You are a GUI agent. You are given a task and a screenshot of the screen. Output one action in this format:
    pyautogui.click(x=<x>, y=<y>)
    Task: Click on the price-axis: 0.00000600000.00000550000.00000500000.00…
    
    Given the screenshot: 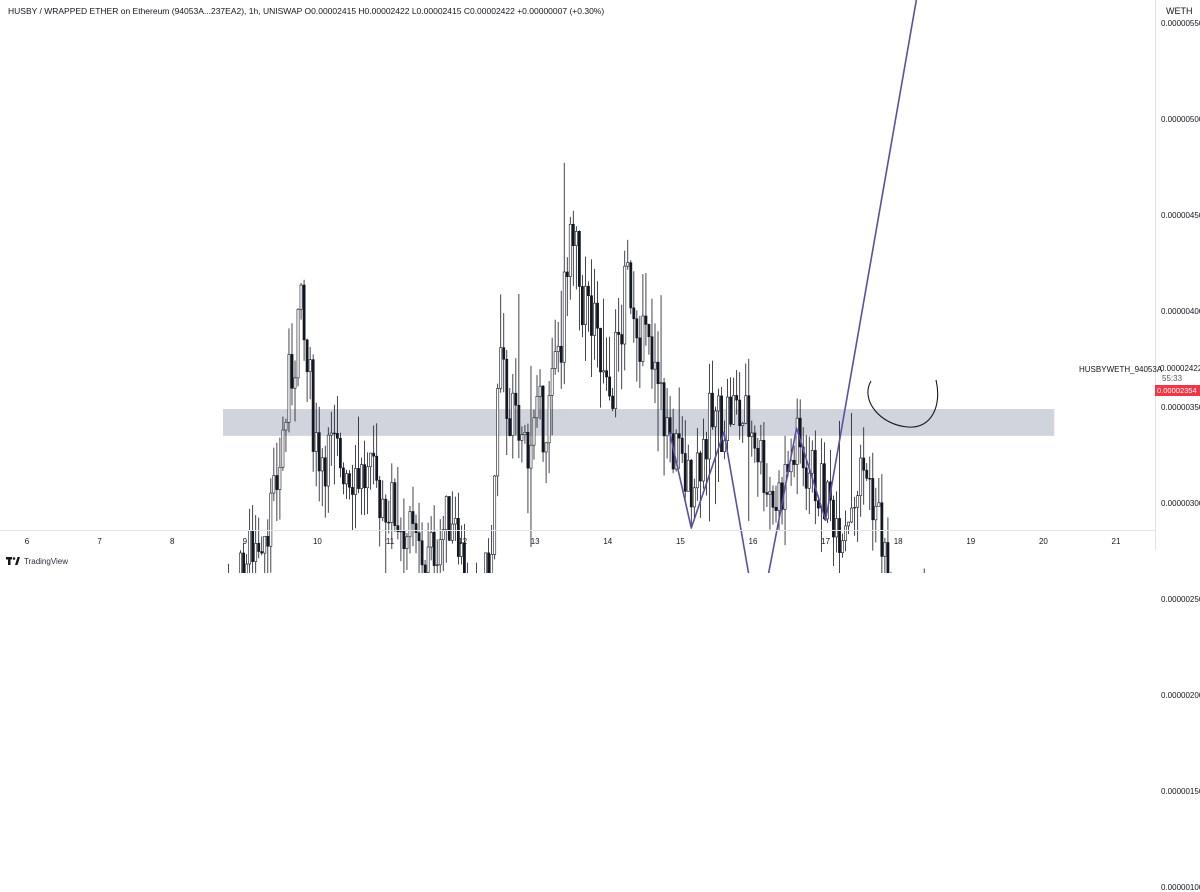 What is the action you would take?
    pyautogui.click(x=1177, y=446)
    